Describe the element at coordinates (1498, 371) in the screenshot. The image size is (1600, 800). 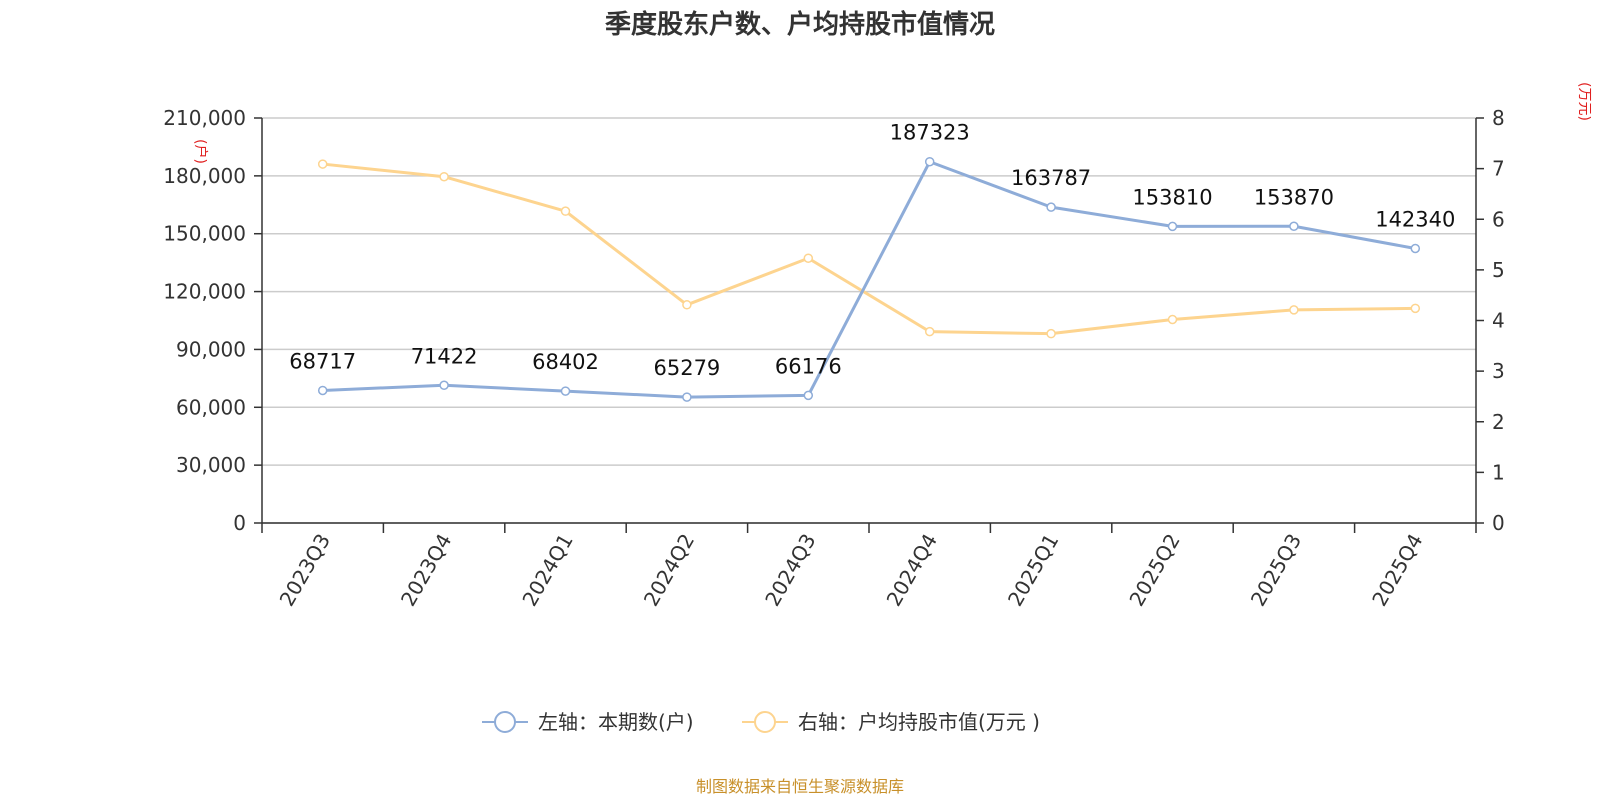
I see `right-tick-label: 3` at that location.